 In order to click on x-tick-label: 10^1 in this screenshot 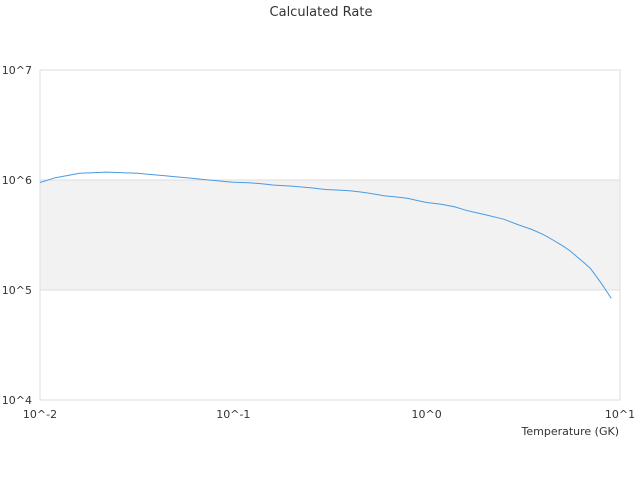, I will do `click(620, 414)`.